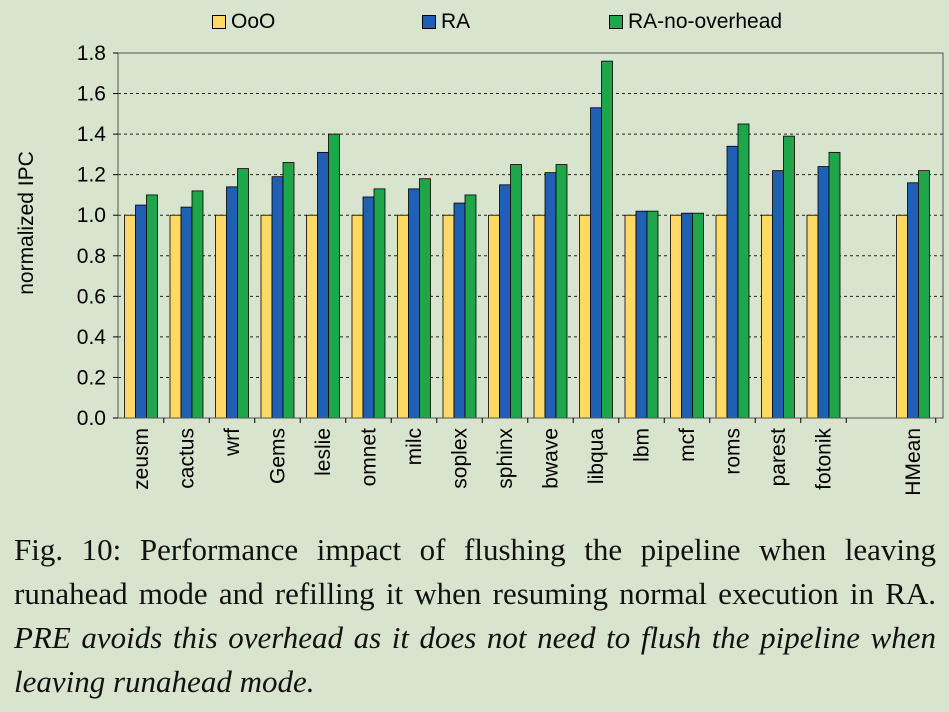 This screenshot has height=712, width=949. Describe the element at coordinates (186, 312) in the screenshot. I see `bar-ra-cactus` at that location.